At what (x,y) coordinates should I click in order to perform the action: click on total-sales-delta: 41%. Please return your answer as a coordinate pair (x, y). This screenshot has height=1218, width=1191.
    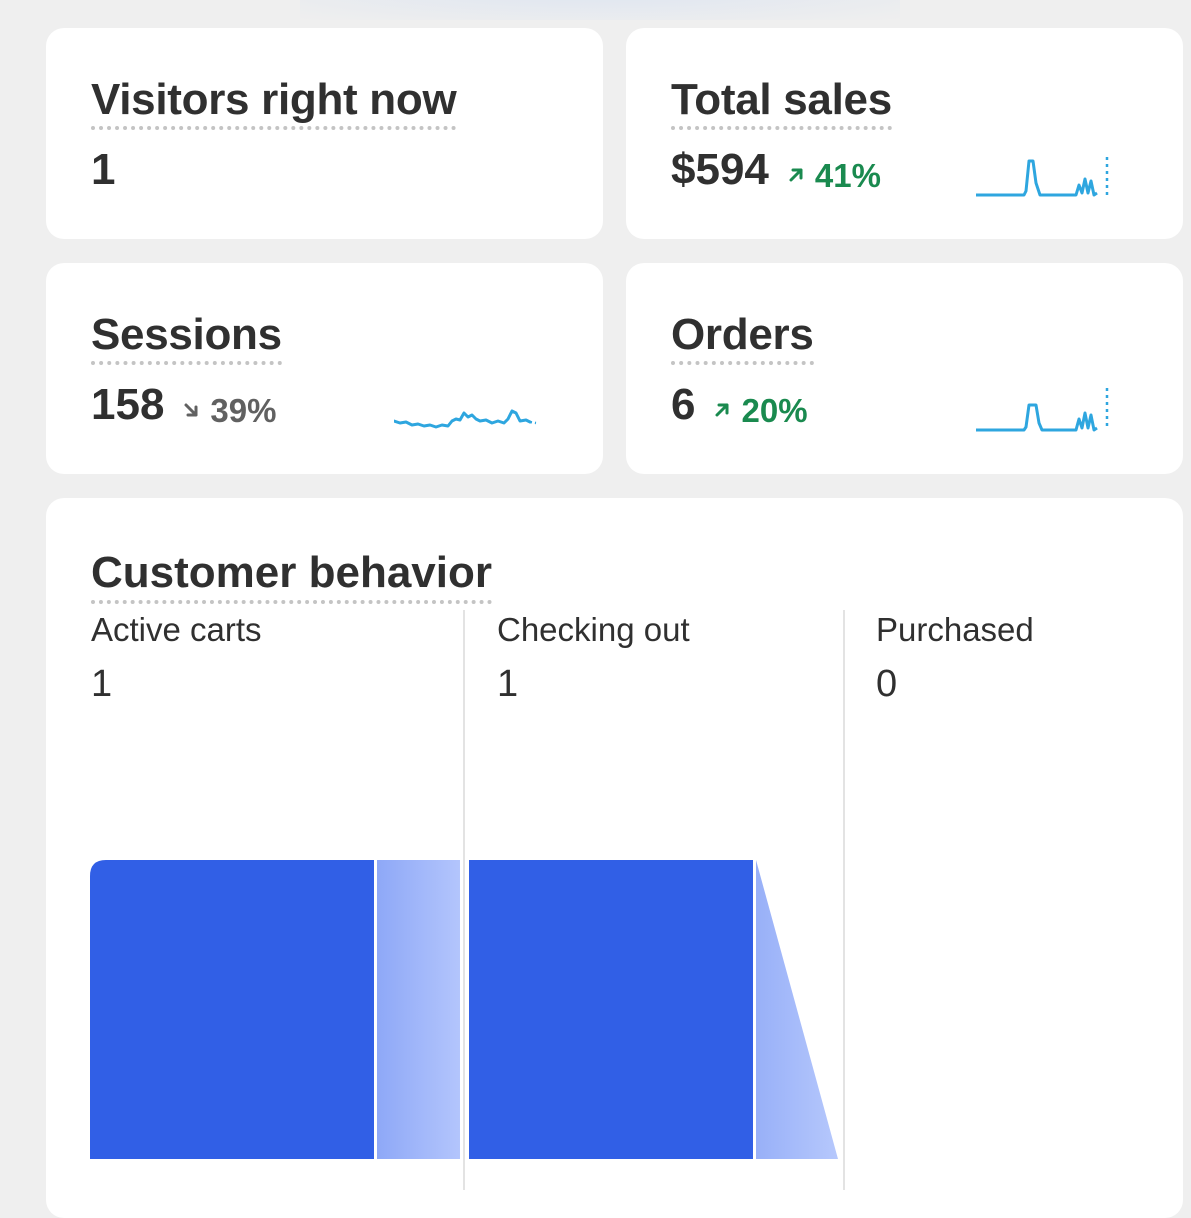
    Looking at the image, I should click on (834, 175).